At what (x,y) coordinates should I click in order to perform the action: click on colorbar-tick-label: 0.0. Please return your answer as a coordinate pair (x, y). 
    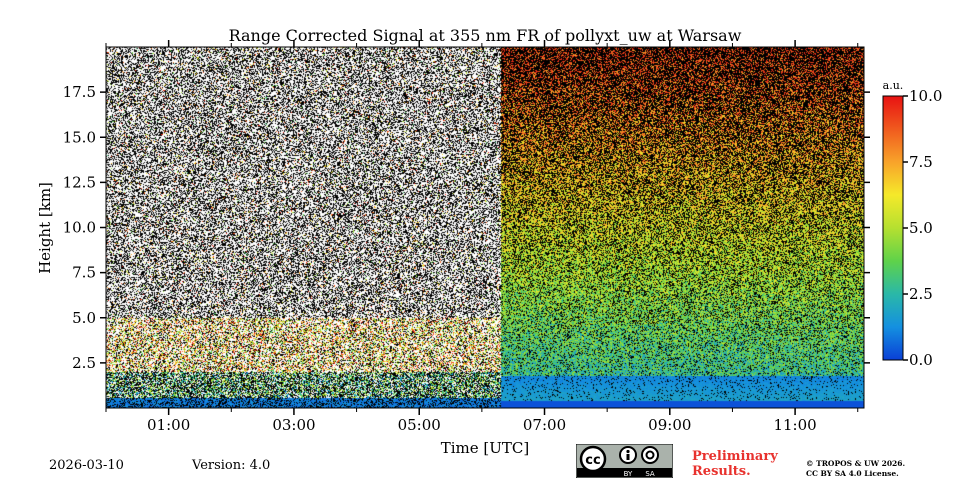
    Looking at the image, I should click on (921, 360).